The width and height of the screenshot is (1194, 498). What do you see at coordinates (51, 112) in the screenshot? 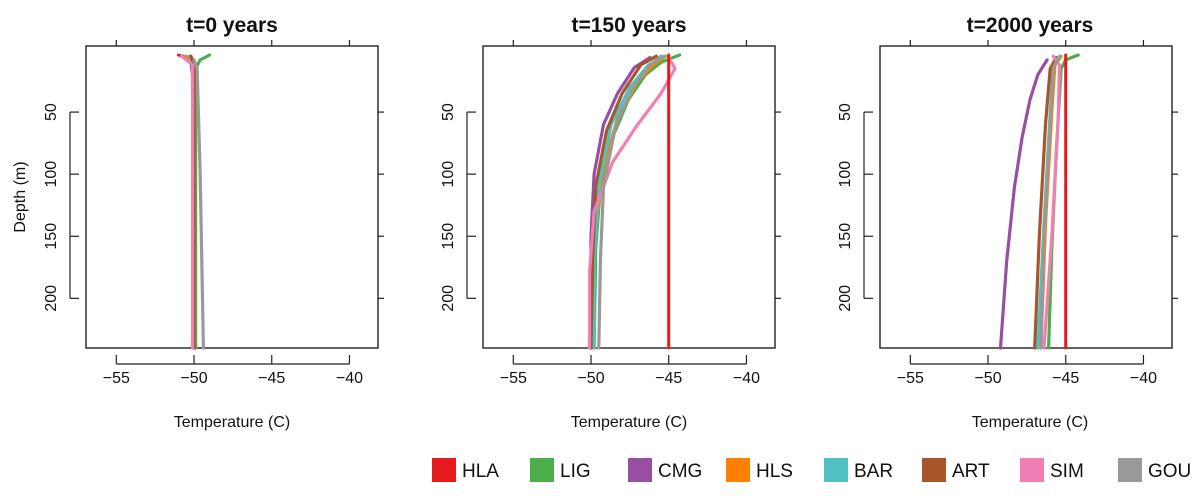
I see `panel-1-y-tick-label: 50` at bounding box center [51, 112].